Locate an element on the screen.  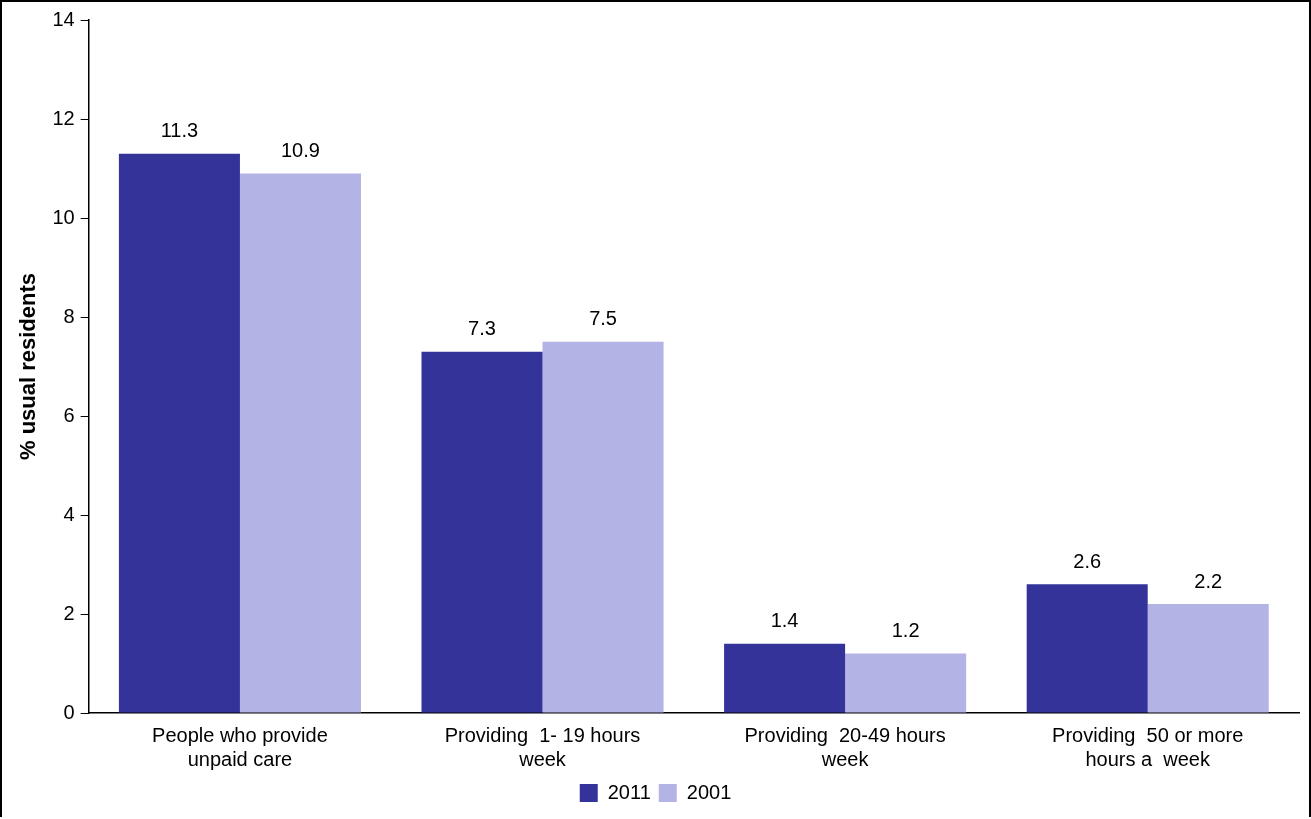
data-label: 7.3 is located at coordinates (482, 328).